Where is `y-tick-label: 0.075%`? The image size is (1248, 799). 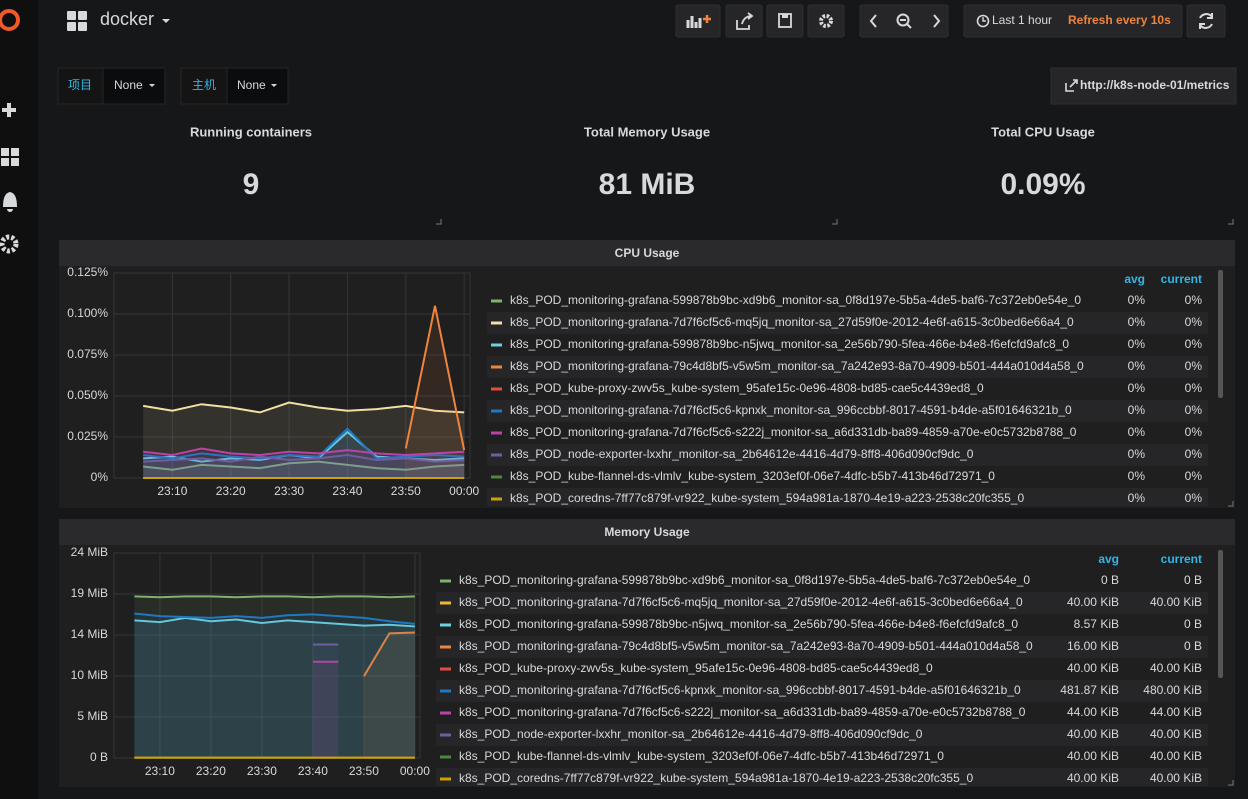
y-tick-label: 0.075% is located at coordinates (87, 354).